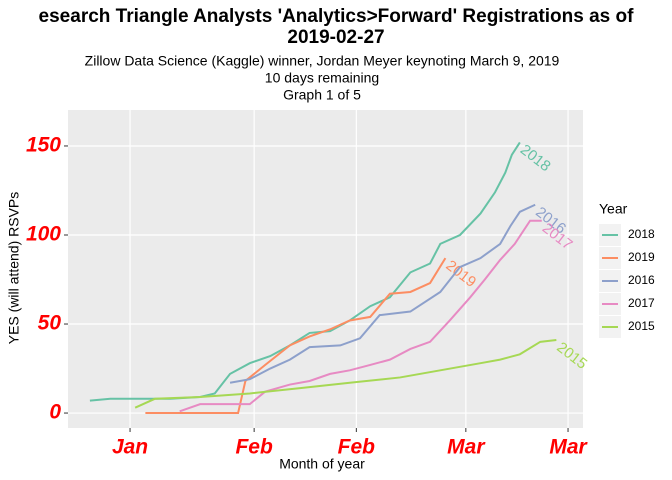 Image resolution: width=672 pixels, height=480 pixels. What do you see at coordinates (641, 303) in the screenshot?
I see `legend-label: 2017` at bounding box center [641, 303].